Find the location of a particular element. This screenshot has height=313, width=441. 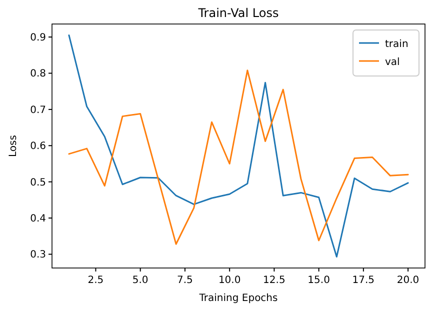

y-tick-label: 0.4 is located at coordinates (38, 219).